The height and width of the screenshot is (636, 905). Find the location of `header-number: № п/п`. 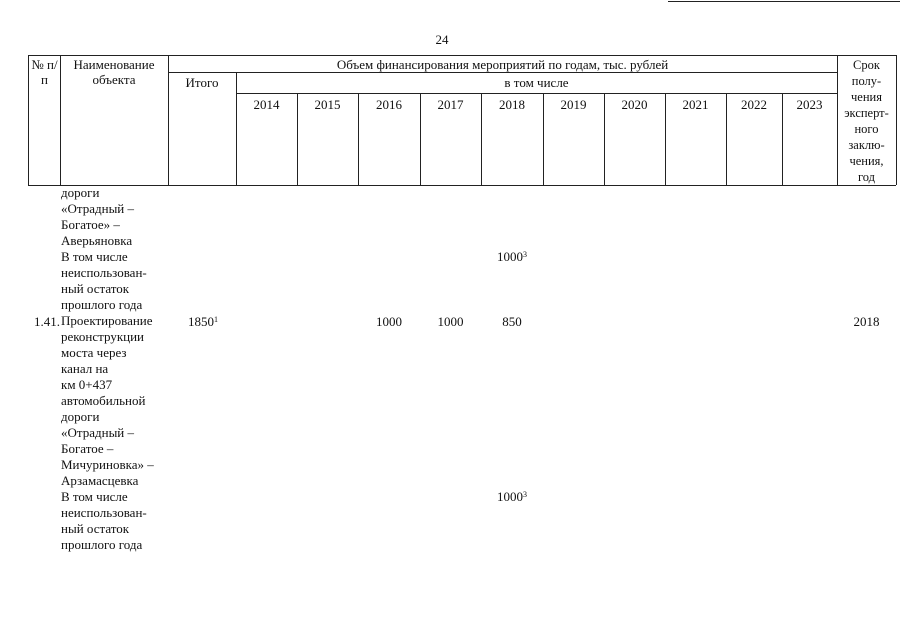

header-number: № п/п is located at coordinates (44, 72).